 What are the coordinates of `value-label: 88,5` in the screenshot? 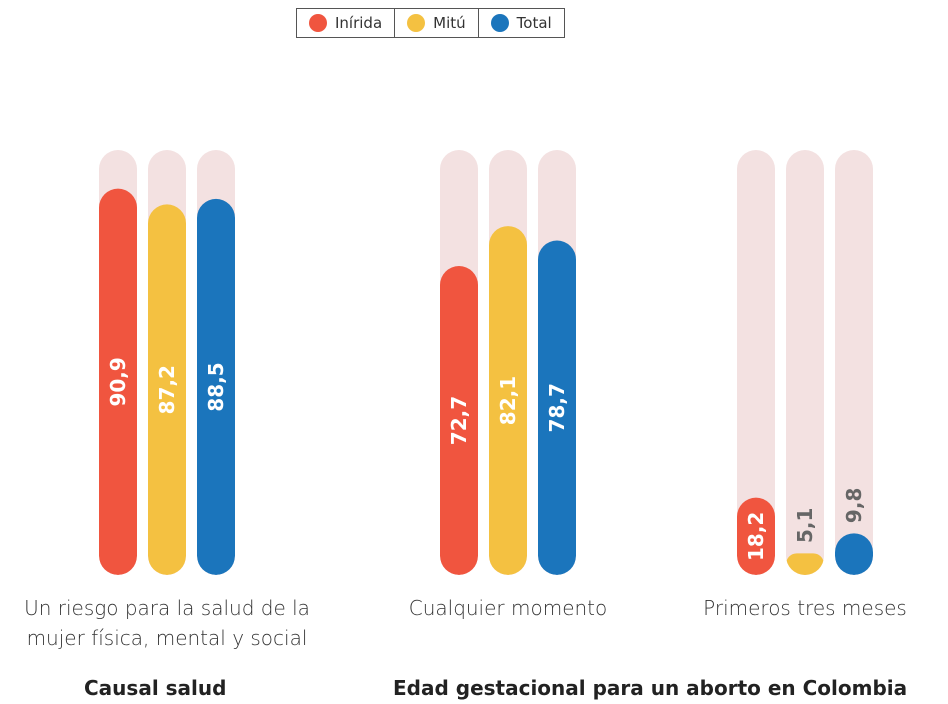 It's located at (216, 386).